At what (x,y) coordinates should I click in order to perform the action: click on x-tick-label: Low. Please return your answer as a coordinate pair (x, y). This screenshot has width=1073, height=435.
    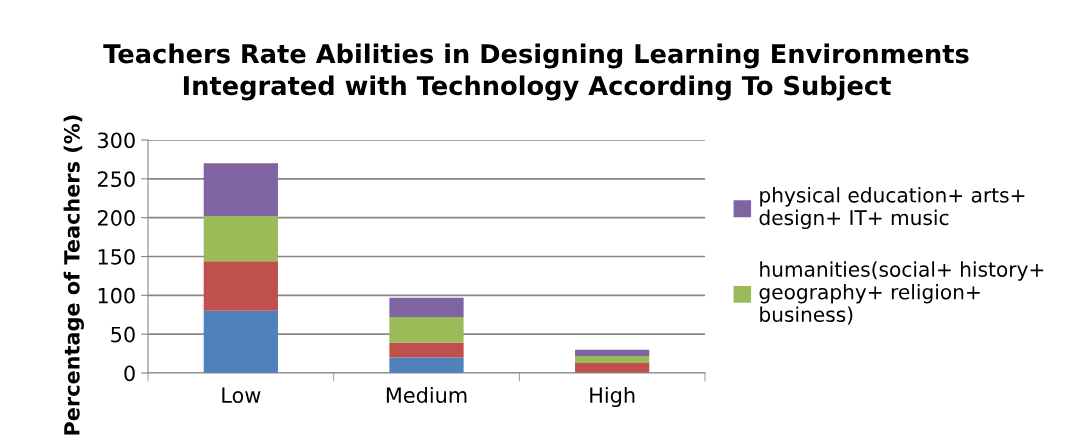
    Looking at the image, I should click on (241, 395).